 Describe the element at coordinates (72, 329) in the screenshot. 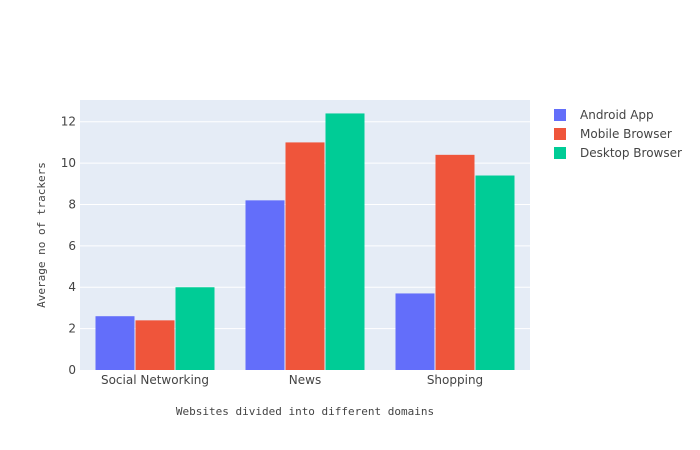

I see `y-tick-label: 2` at that location.